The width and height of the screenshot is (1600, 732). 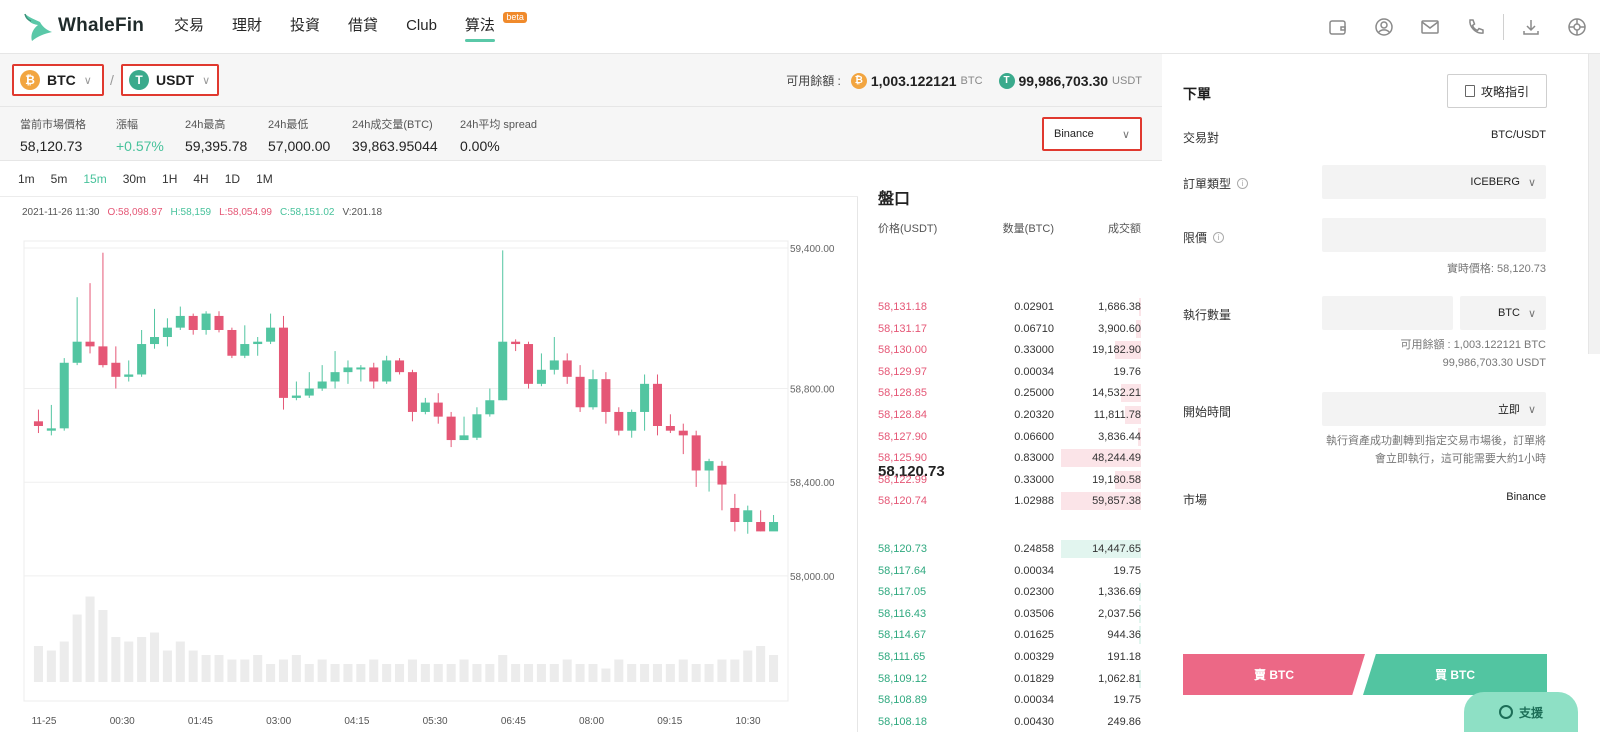 I want to click on ask-row: 58,130.00 0.33000 19,182.90, so click(x=1009, y=350).